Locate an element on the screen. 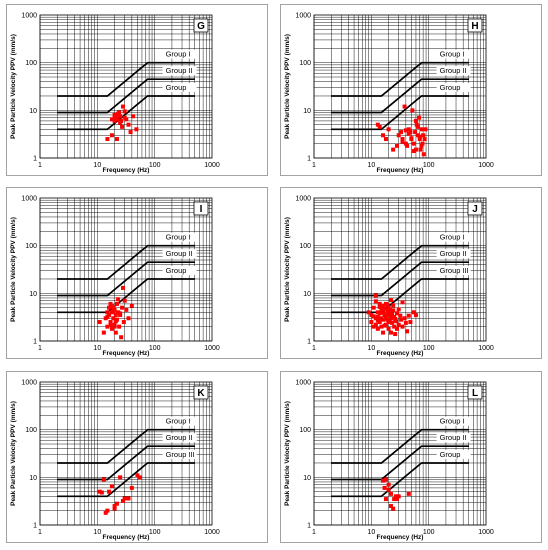  group-label: Group is located at coordinates (450, 87).